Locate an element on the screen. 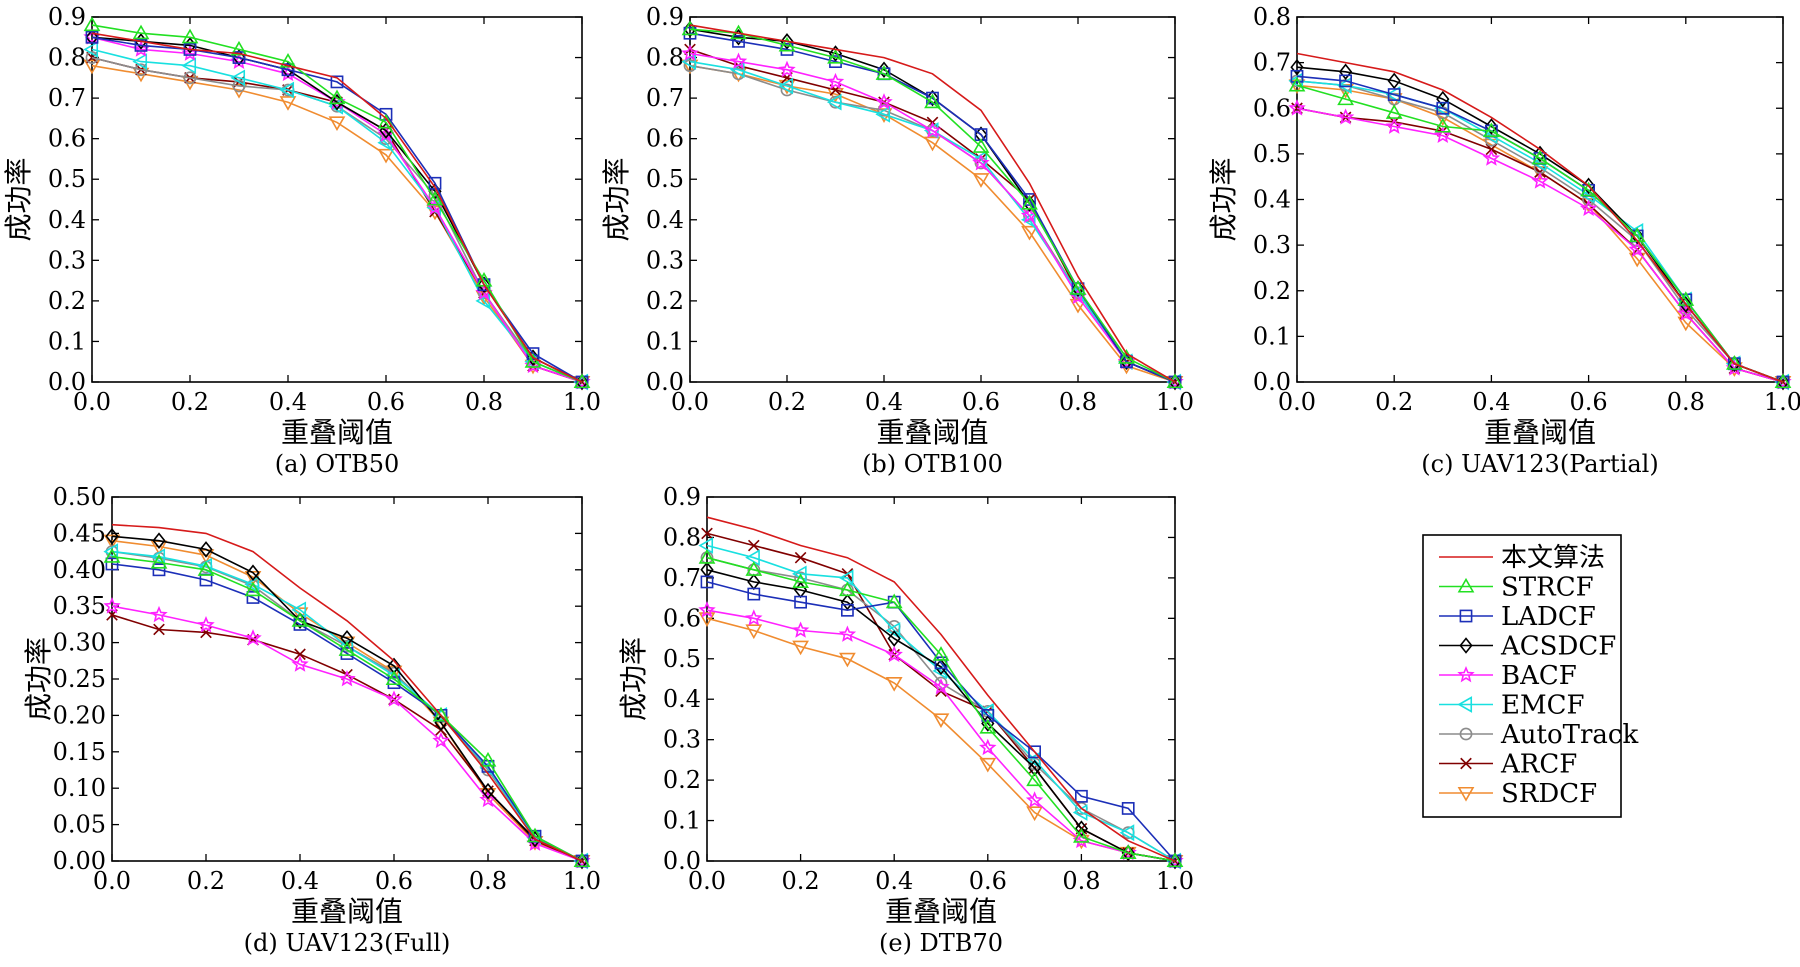 The height and width of the screenshot is (967, 1800). legend-label: STRCF is located at coordinates (1547, 588).